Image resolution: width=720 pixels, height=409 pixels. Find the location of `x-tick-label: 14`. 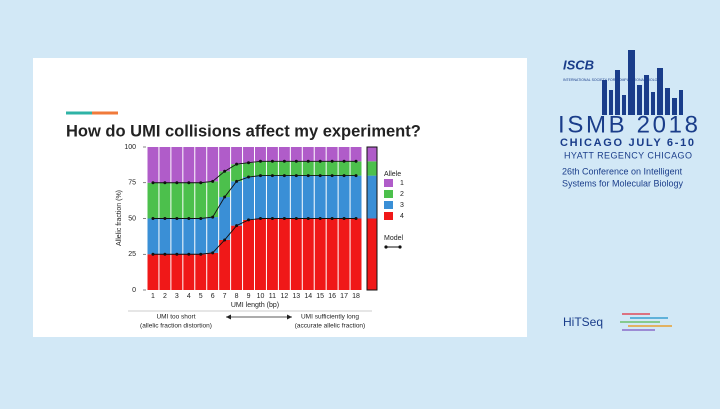

x-tick-label: 14 is located at coordinates (308, 296).